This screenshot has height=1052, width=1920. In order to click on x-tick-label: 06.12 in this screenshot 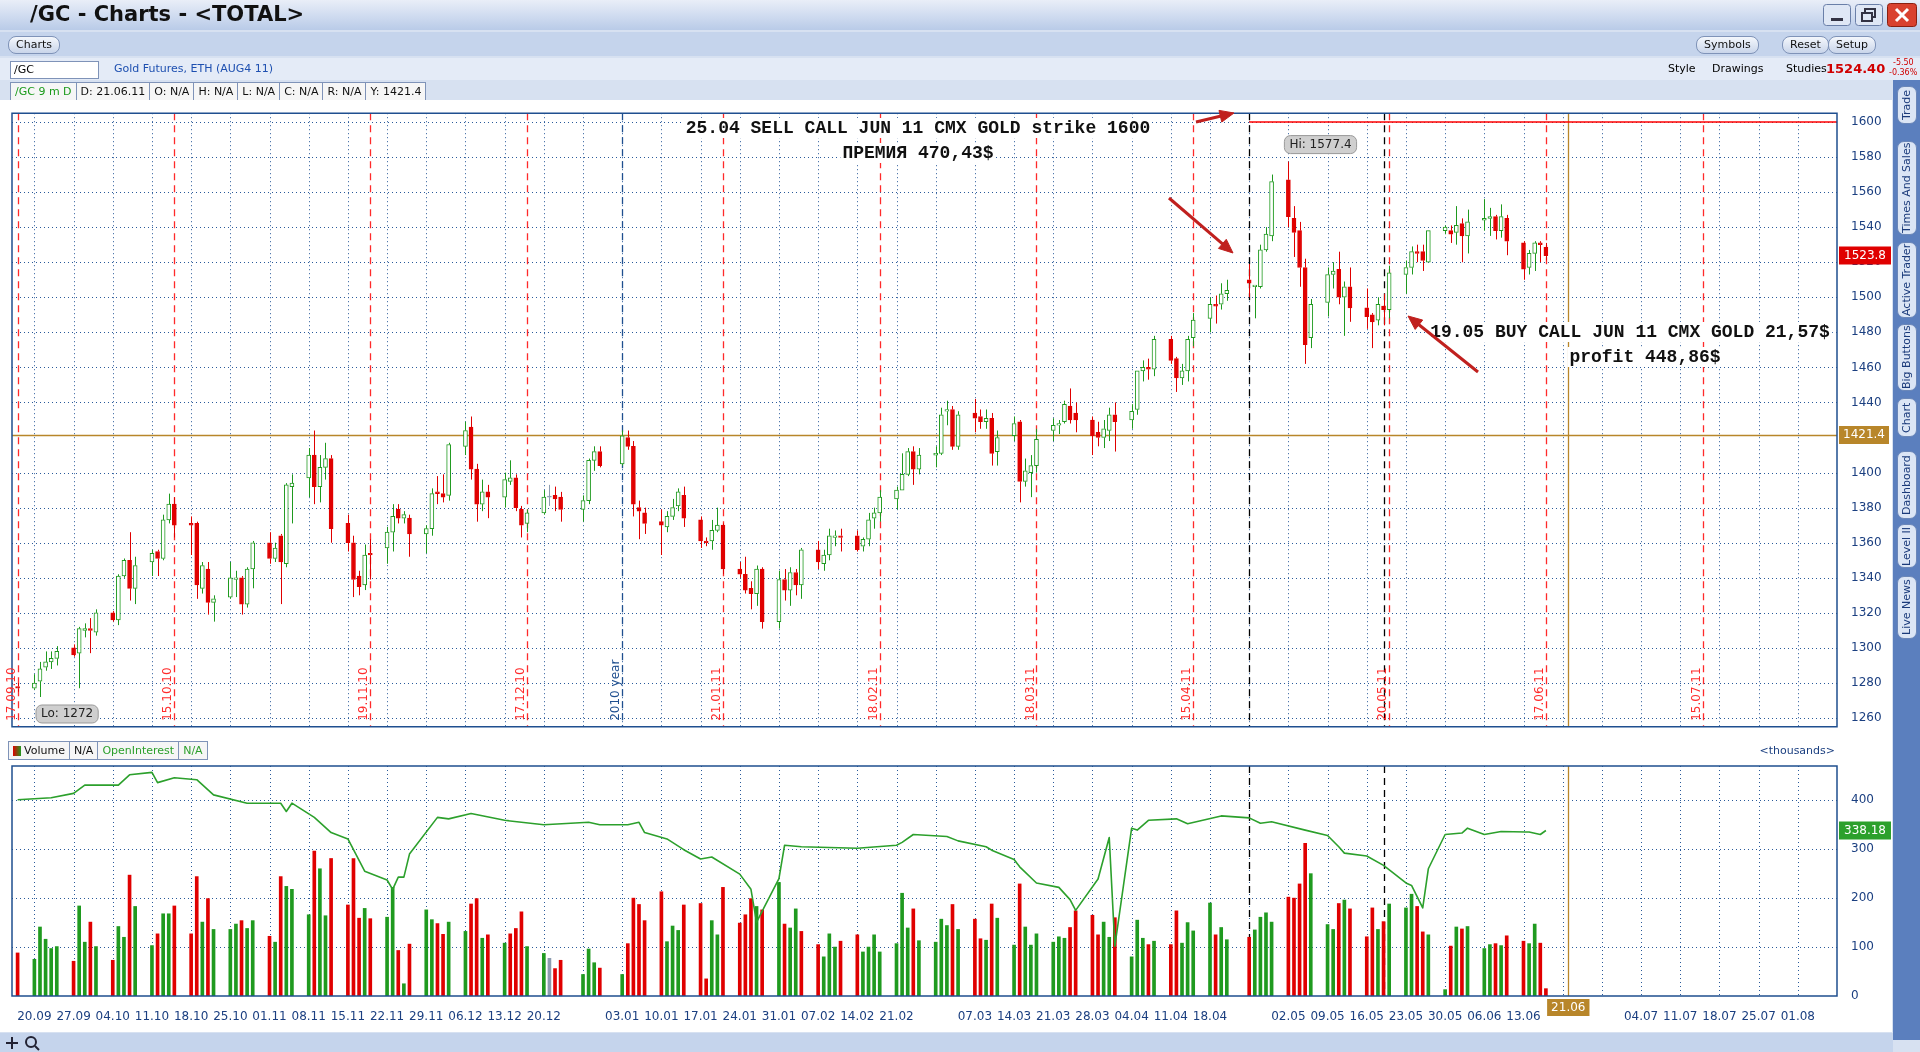, I will do `click(465, 1016)`.